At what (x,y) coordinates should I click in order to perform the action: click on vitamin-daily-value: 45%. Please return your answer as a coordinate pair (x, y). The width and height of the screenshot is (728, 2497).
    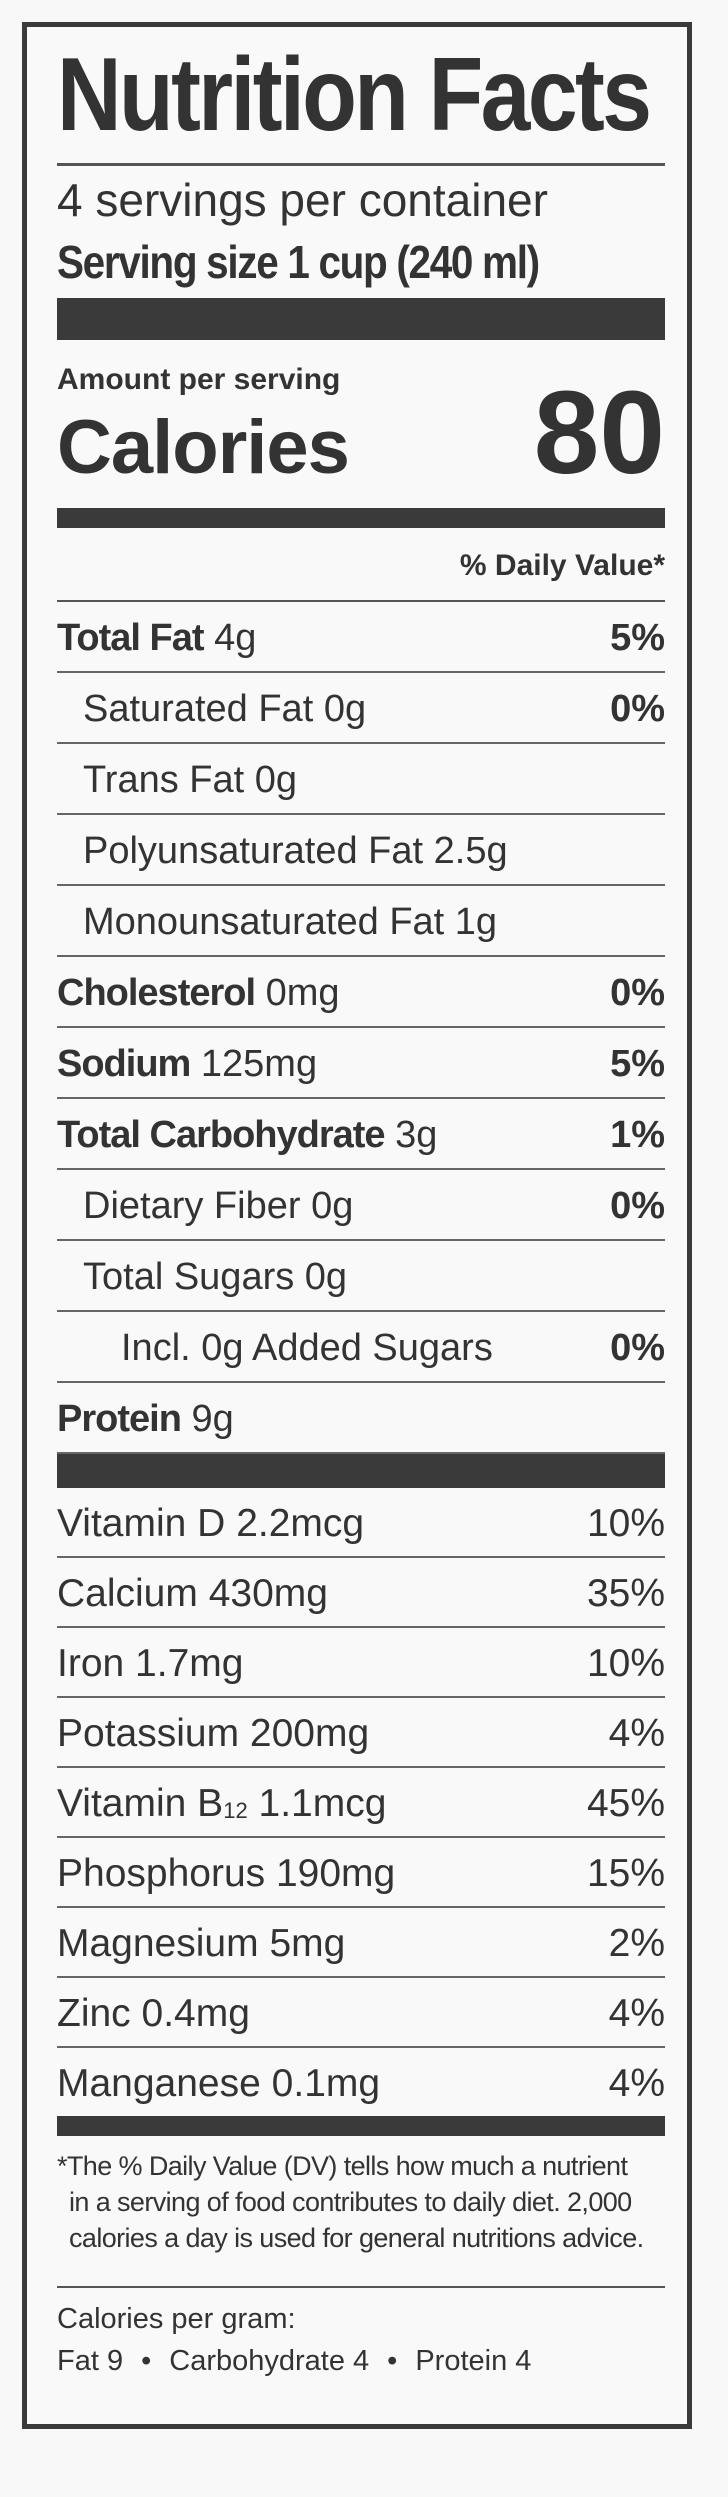
    Looking at the image, I should click on (625, 1803).